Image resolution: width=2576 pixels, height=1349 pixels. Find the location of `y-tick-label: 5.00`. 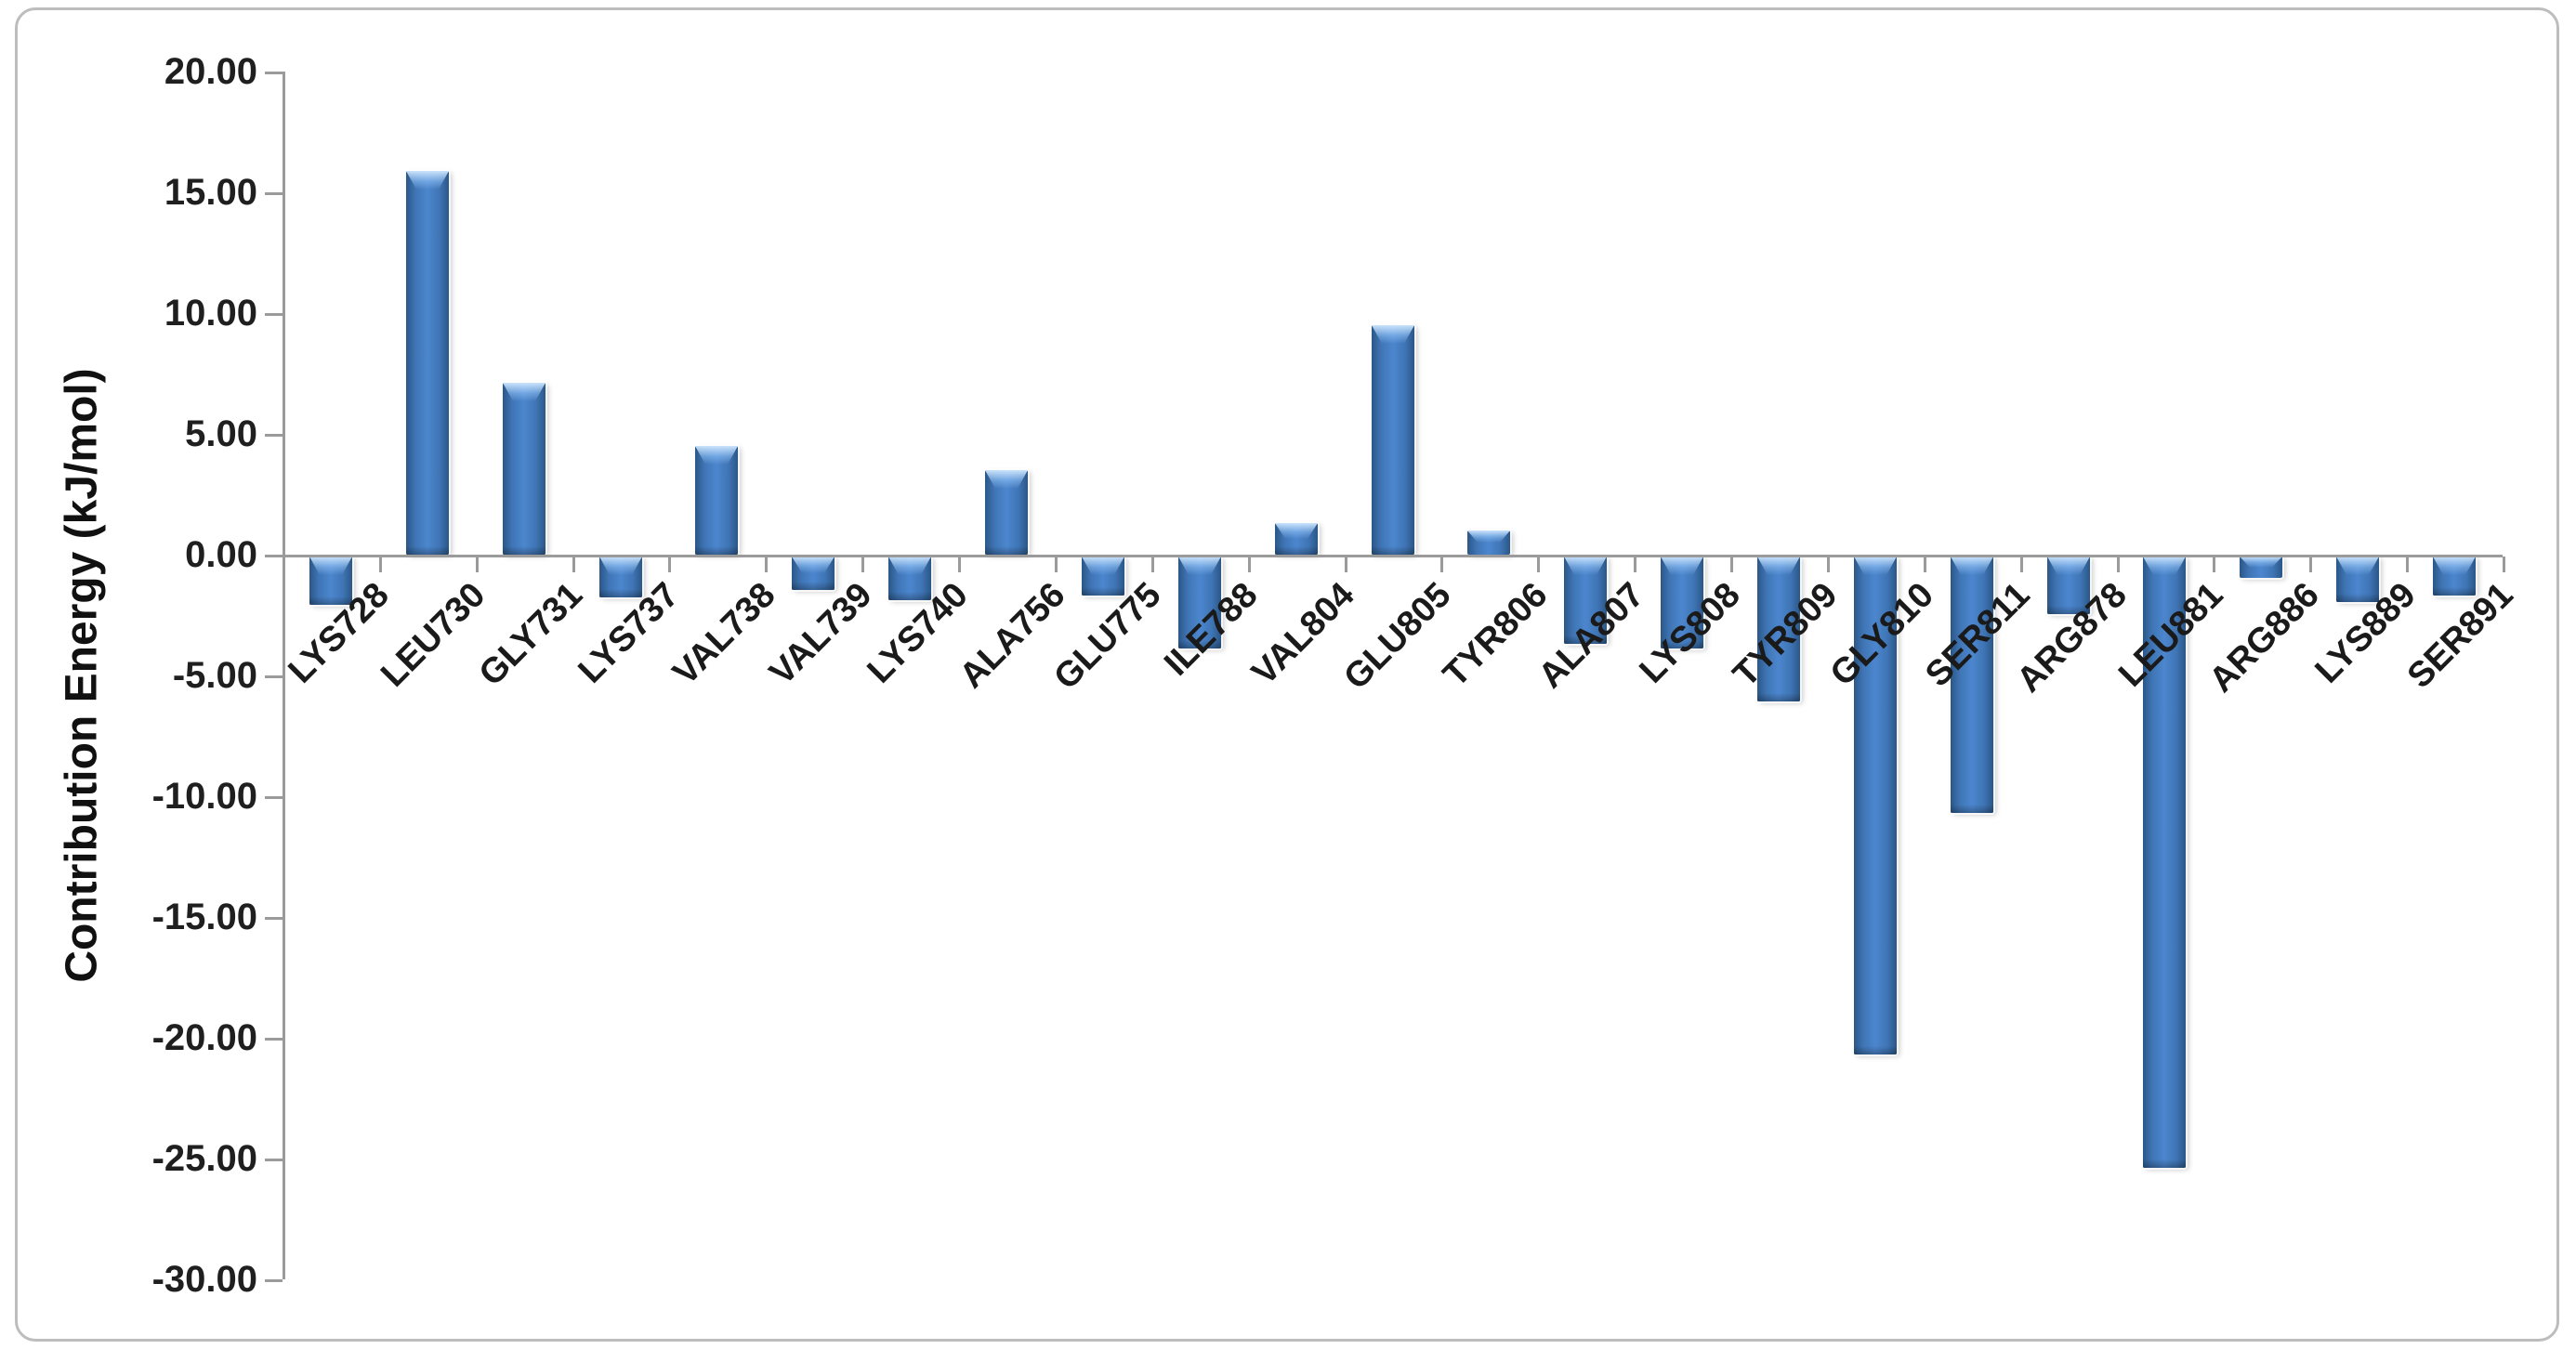

y-tick-label: 5.00 is located at coordinates (221, 433).